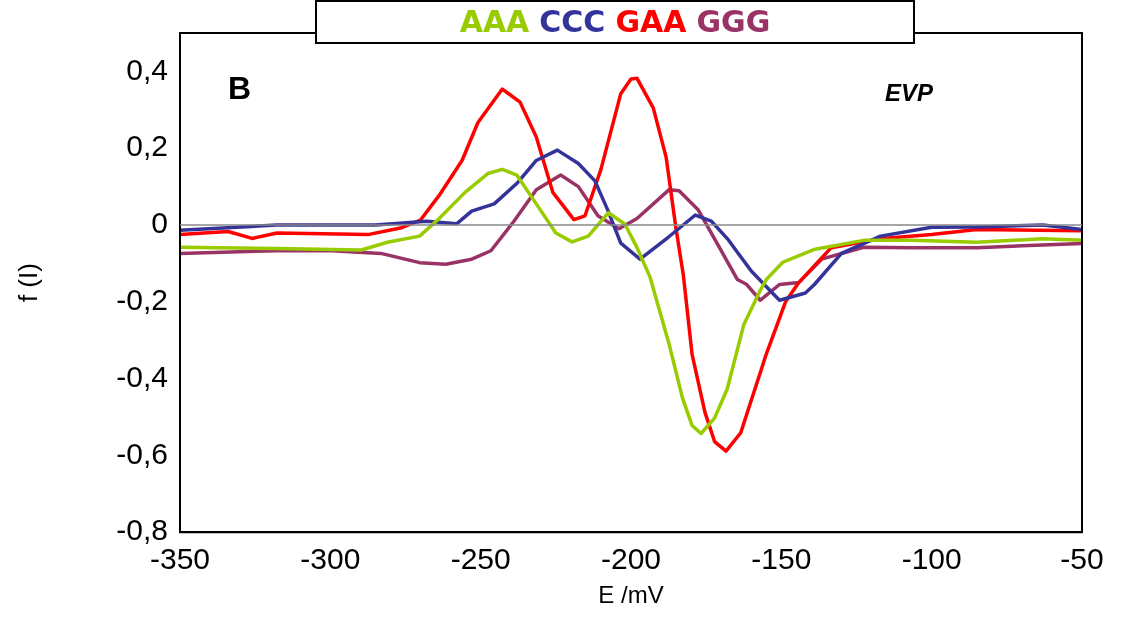 This screenshot has height=617, width=1122. I want to click on y-tick-label: 0,2, so click(147, 146).